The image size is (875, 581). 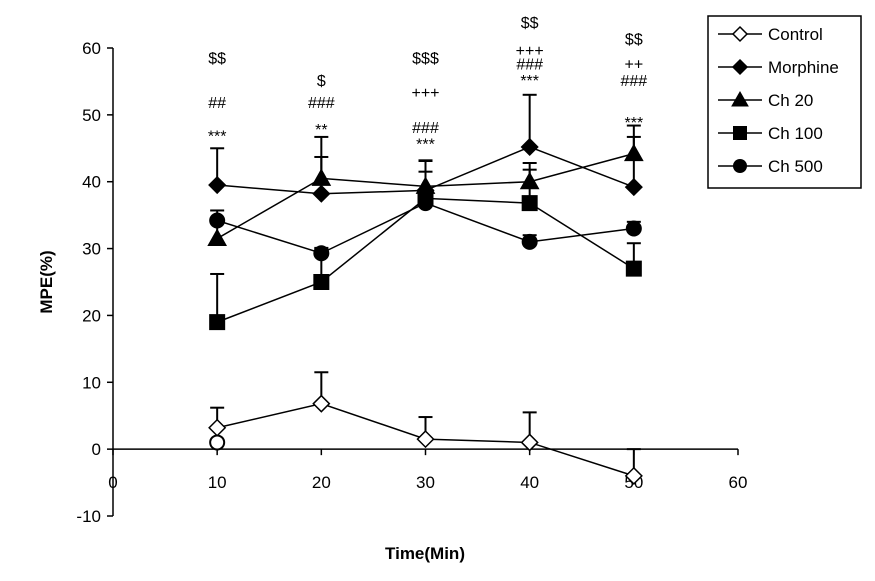 I want to click on legend-label-ch-20: Ch 20, so click(x=790, y=100).